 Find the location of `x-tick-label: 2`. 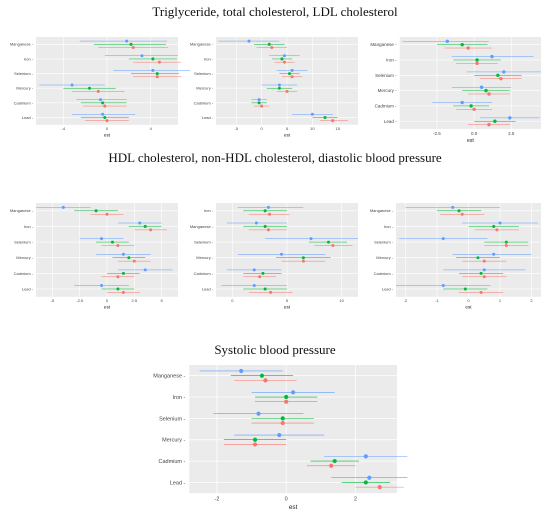

x-tick-label: 2 is located at coordinates (355, 499).